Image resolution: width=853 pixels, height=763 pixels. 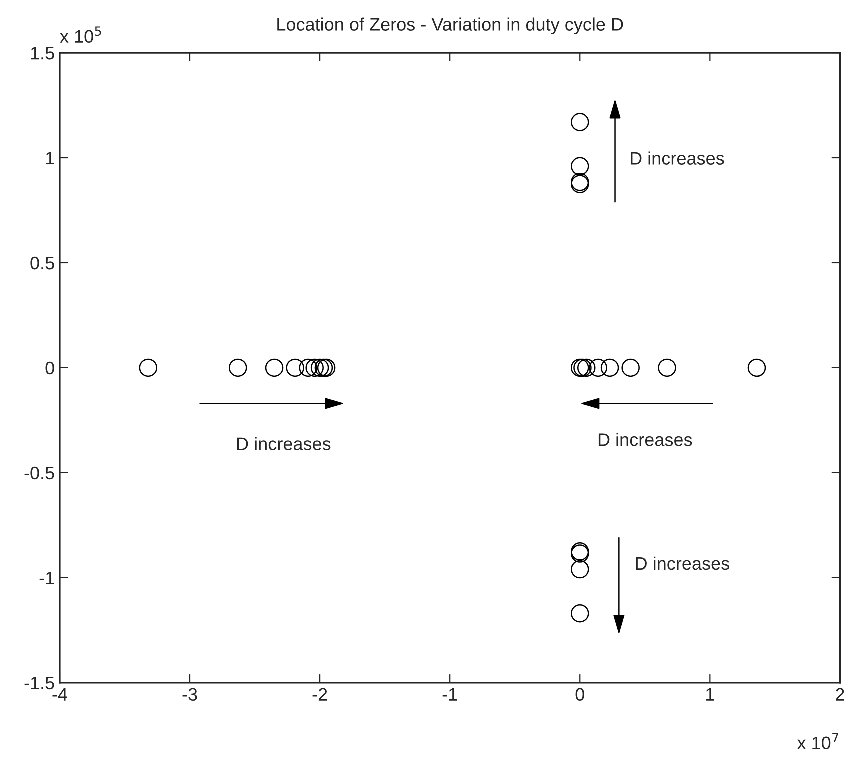 I want to click on y-tick-label: 0.5, so click(x=42, y=263).